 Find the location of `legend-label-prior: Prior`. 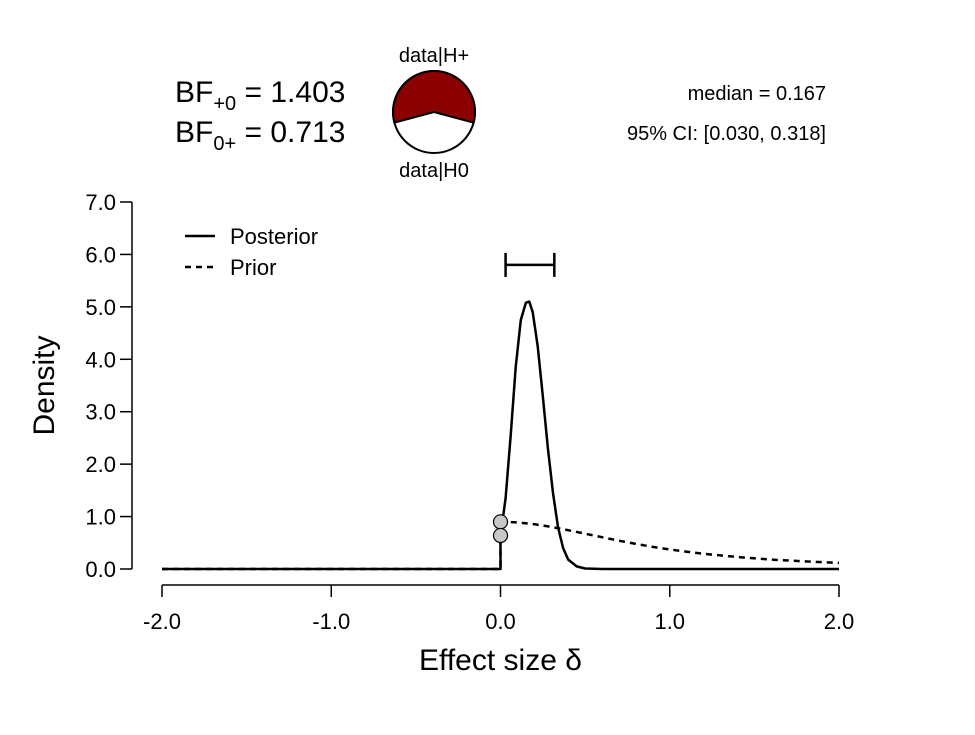

legend-label-prior: Prior is located at coordinates (253, 267).